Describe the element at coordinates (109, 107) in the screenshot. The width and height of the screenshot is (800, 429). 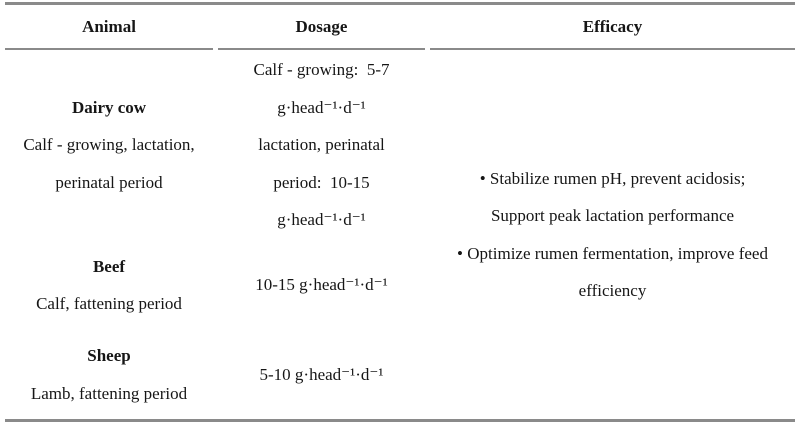
I see `animal-name: Dairy cow` at that location.